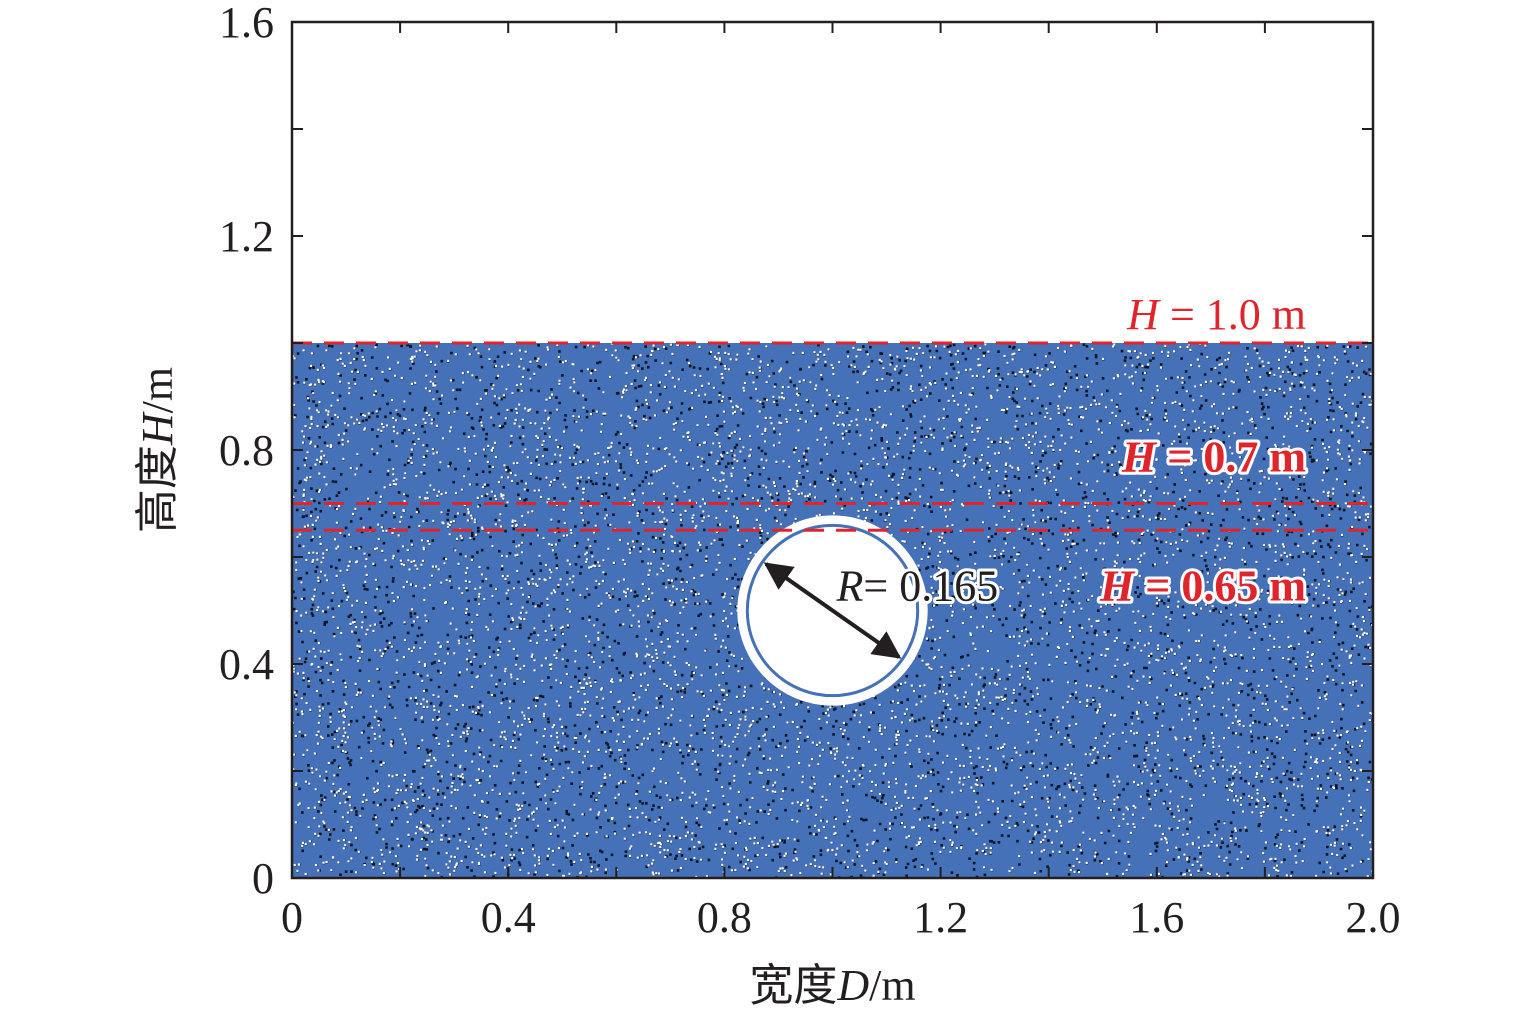 This screenshot has height=1016, width=1535. I want to click on radius-label: R= 0.165, so click(917, 586).